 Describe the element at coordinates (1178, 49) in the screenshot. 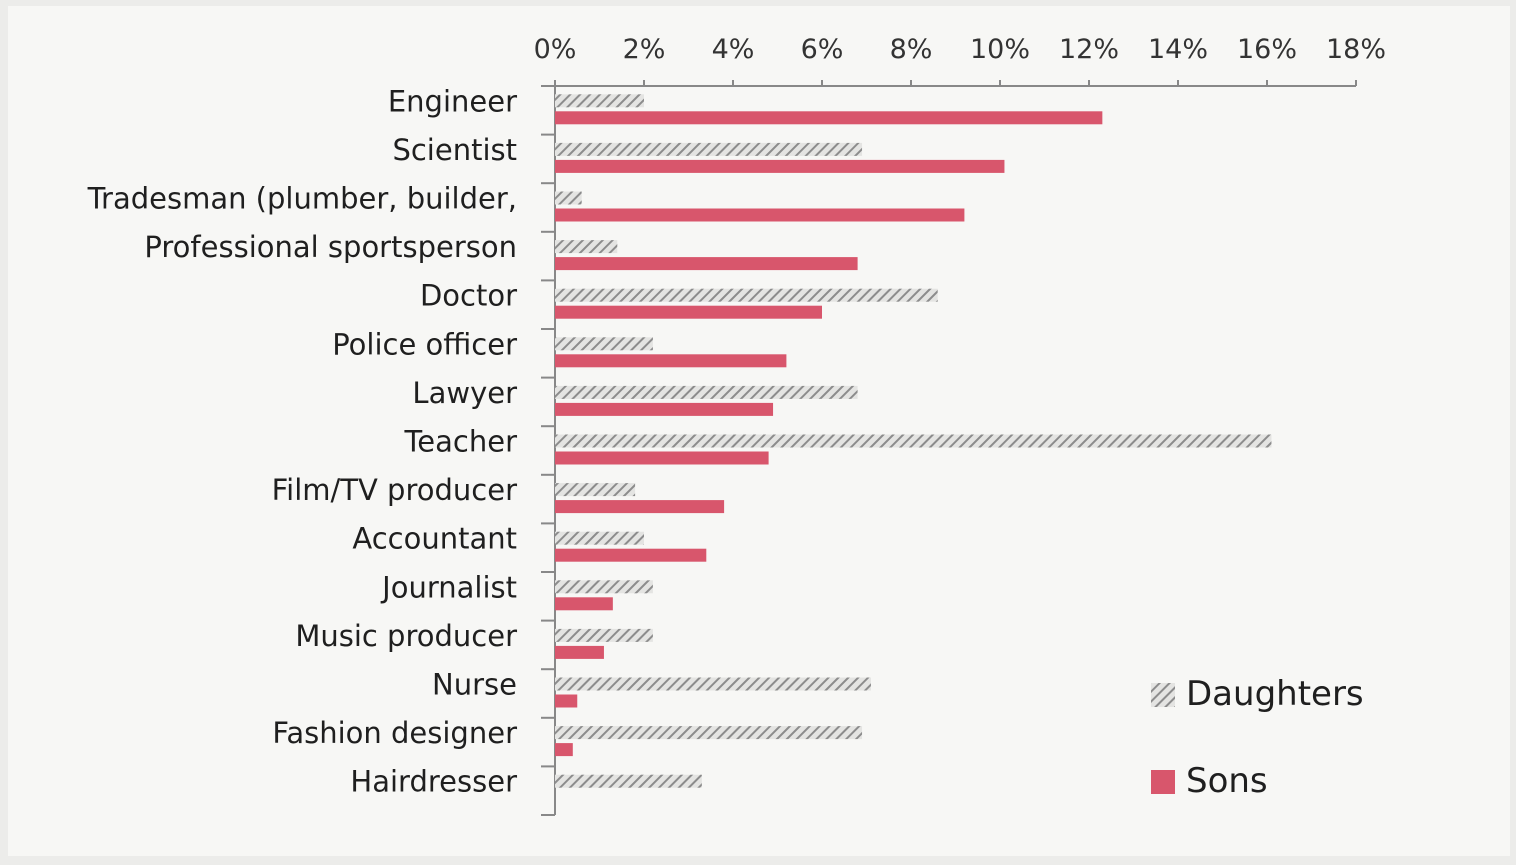

I see `x-tick-label: 14%` at that location.